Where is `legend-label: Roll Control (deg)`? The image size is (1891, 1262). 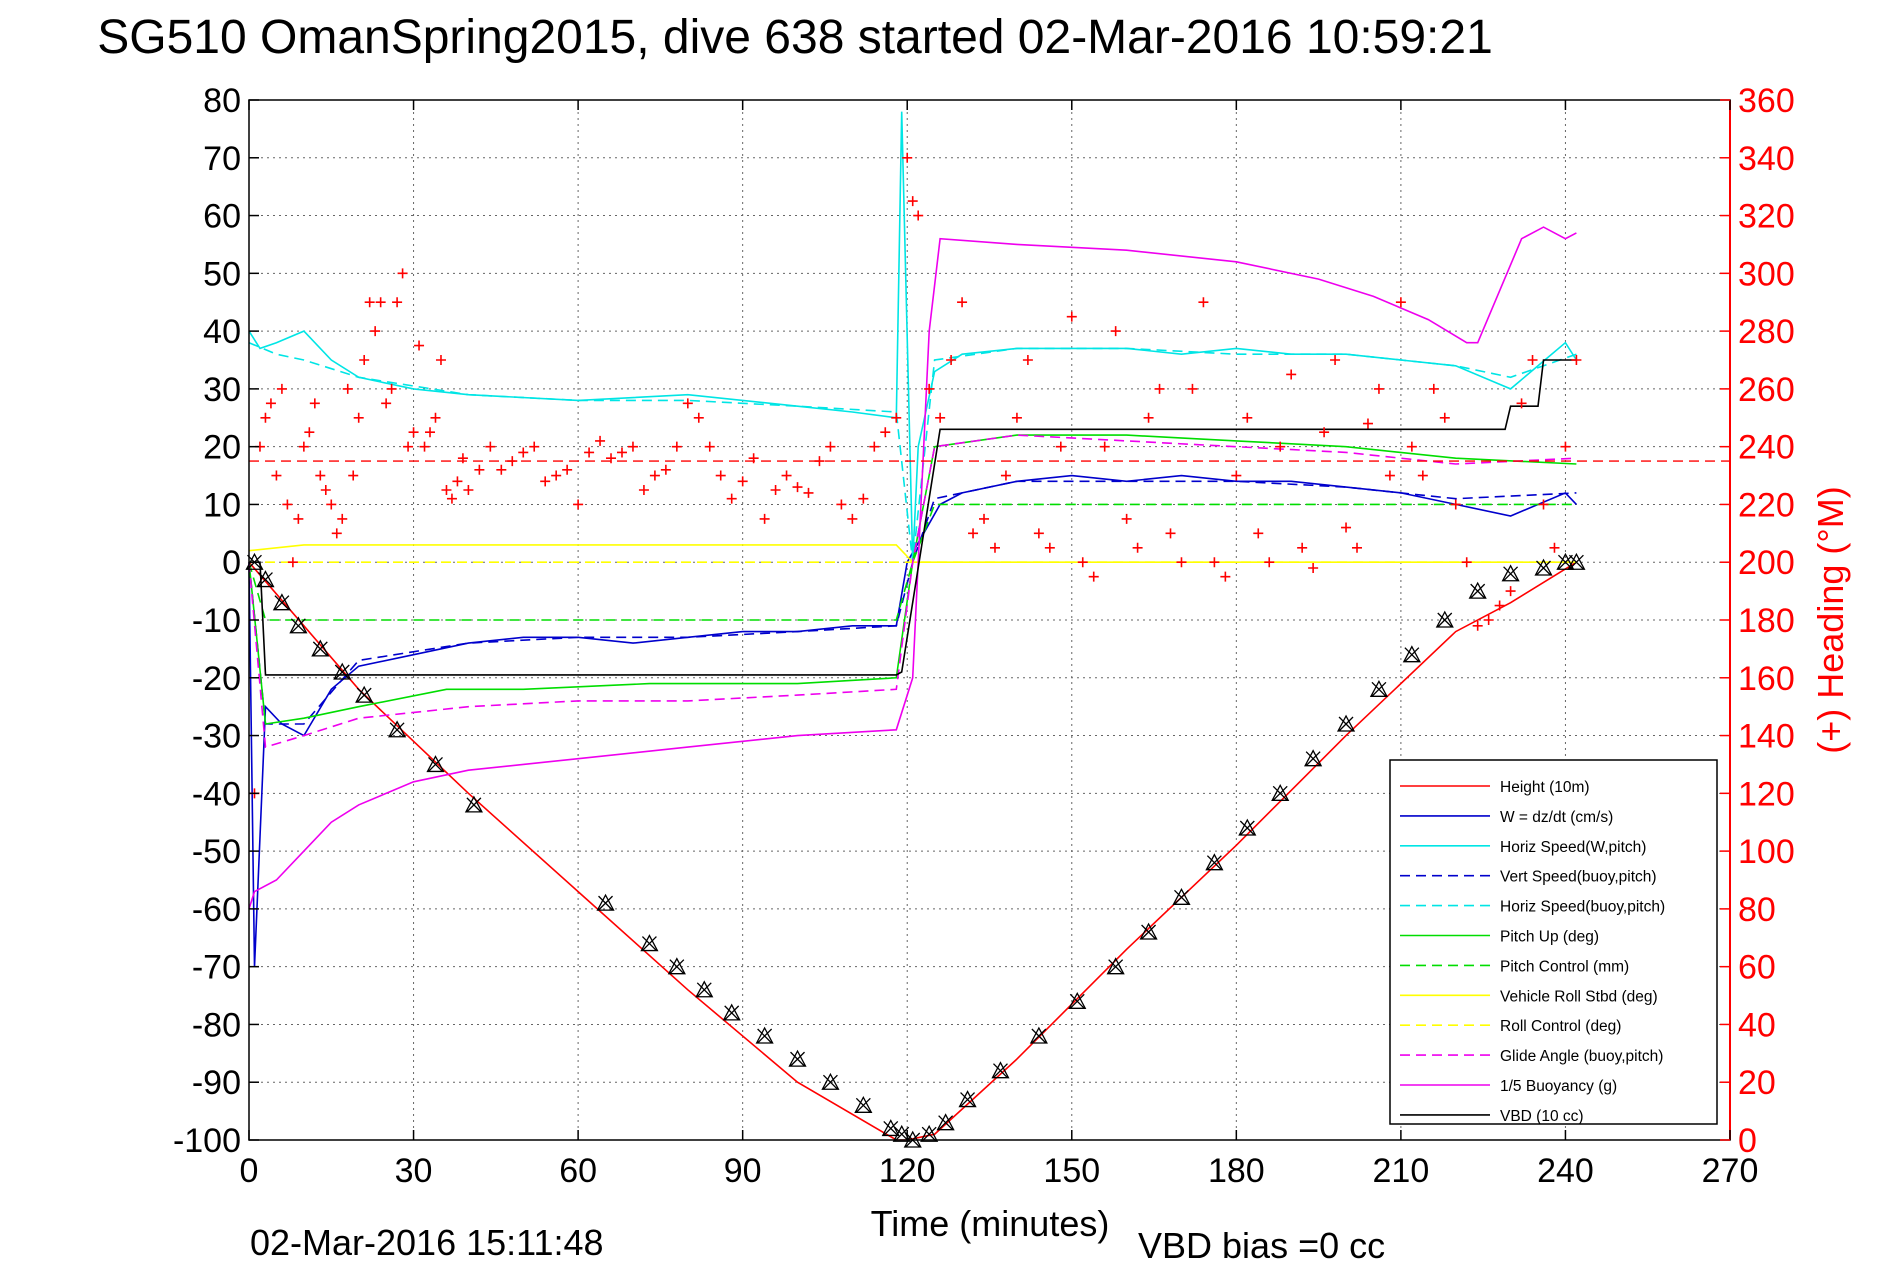
legend-label: Roll Control (deg) is located at coordinates (1560, 1026).